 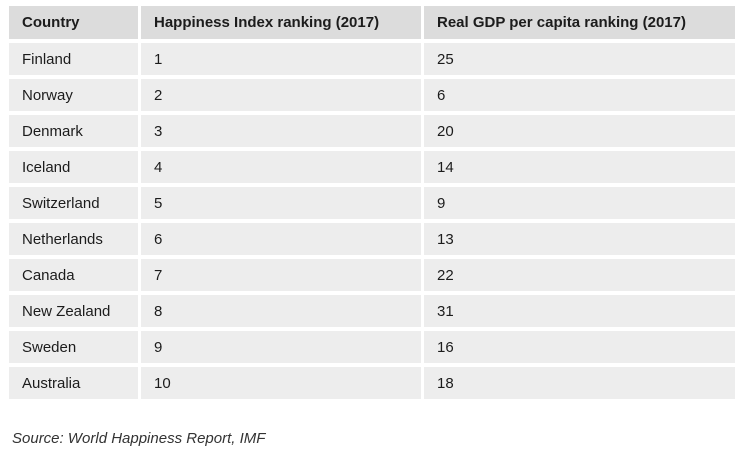 I want to click on gdp-rank-cell: 22, so click(x=579, y=275).